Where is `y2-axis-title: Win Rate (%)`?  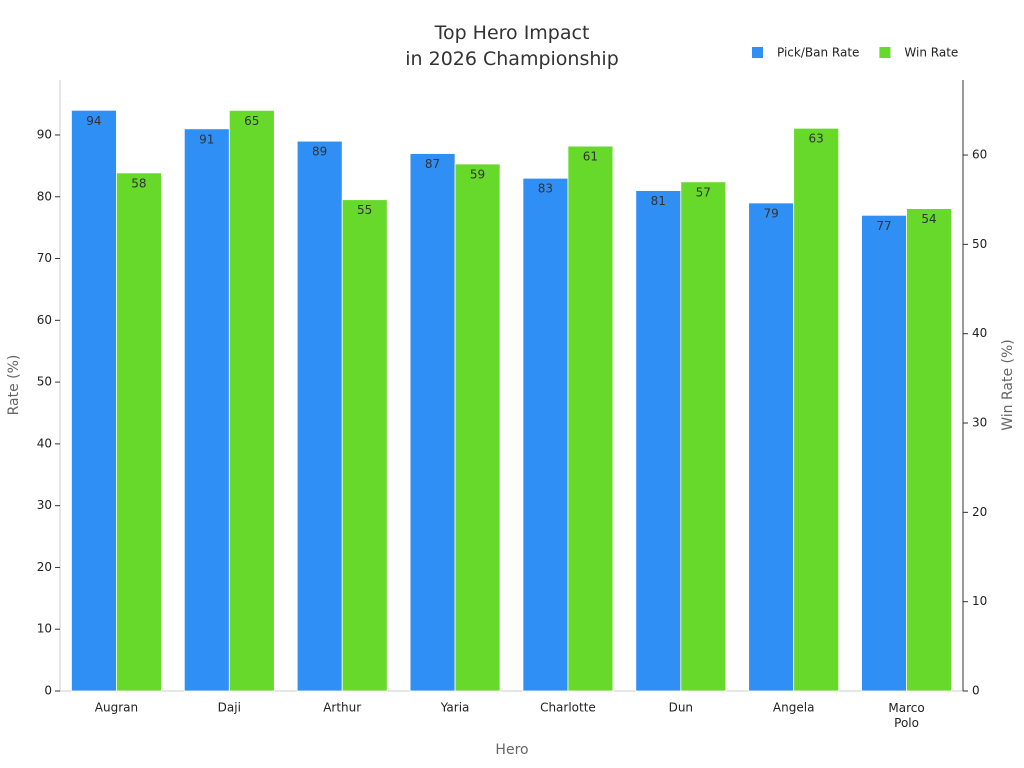
y2-axis-title: Win Rate (%) is located at coordinates (1008, 385).